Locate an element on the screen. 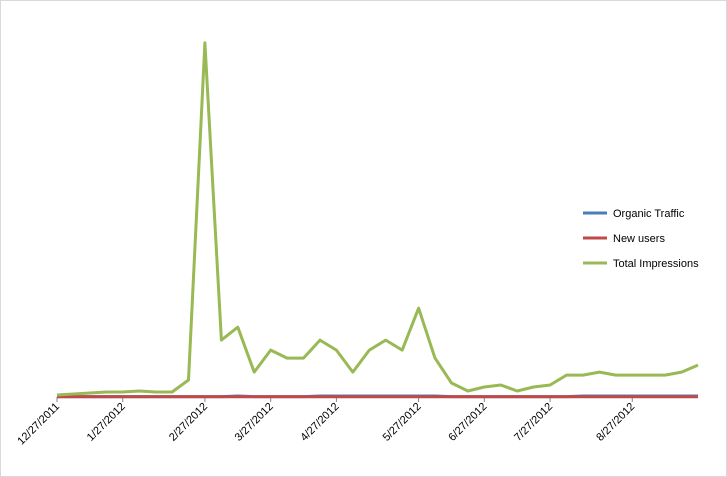  legend-label: Organic Traffic is located at coordinates (649, 214).